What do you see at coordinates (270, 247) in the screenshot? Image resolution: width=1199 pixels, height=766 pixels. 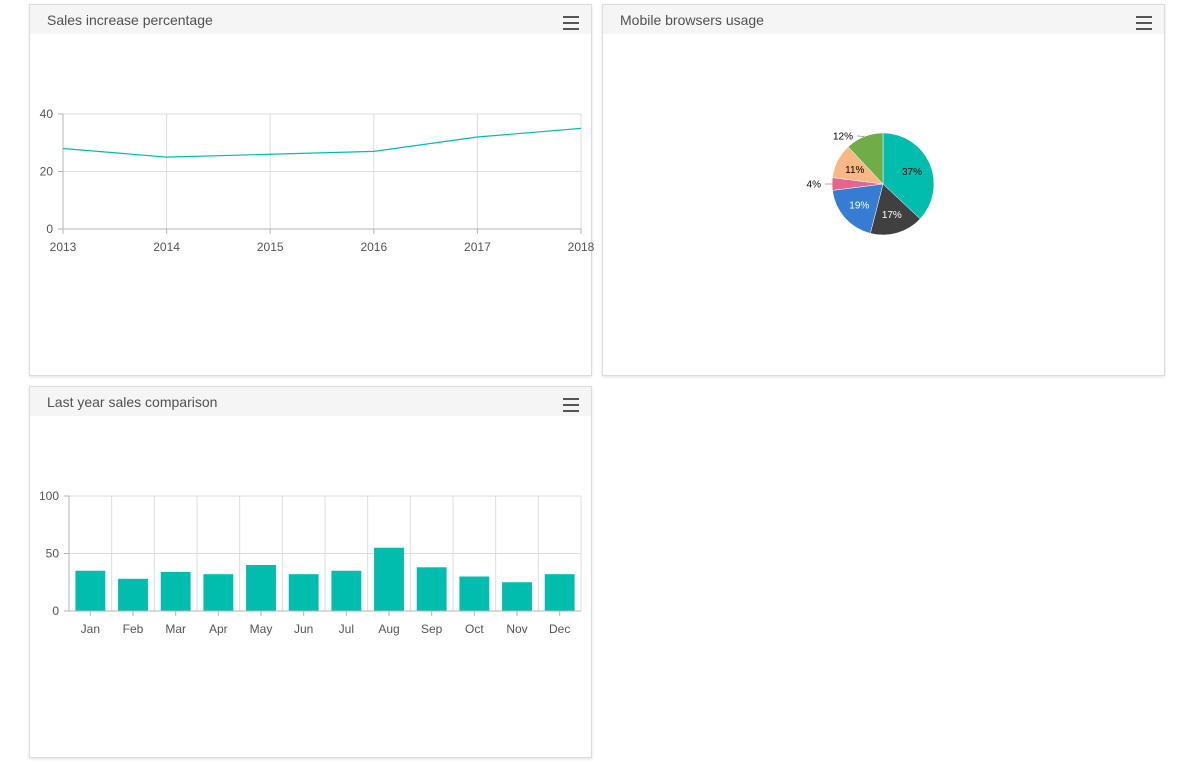 I see `x-tick-label: 2015` at bounding box center [270, 247].